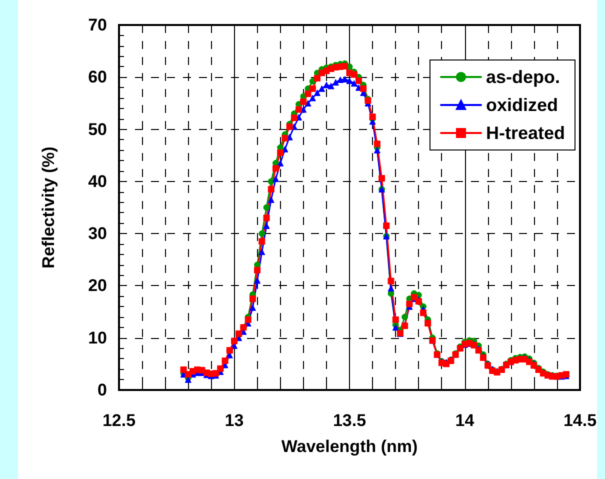  What do you see at coordinates (349, 446) in the screenshot?
I see `x-axis-title: Wavelength (nm)` at bounding box center [349, 446].